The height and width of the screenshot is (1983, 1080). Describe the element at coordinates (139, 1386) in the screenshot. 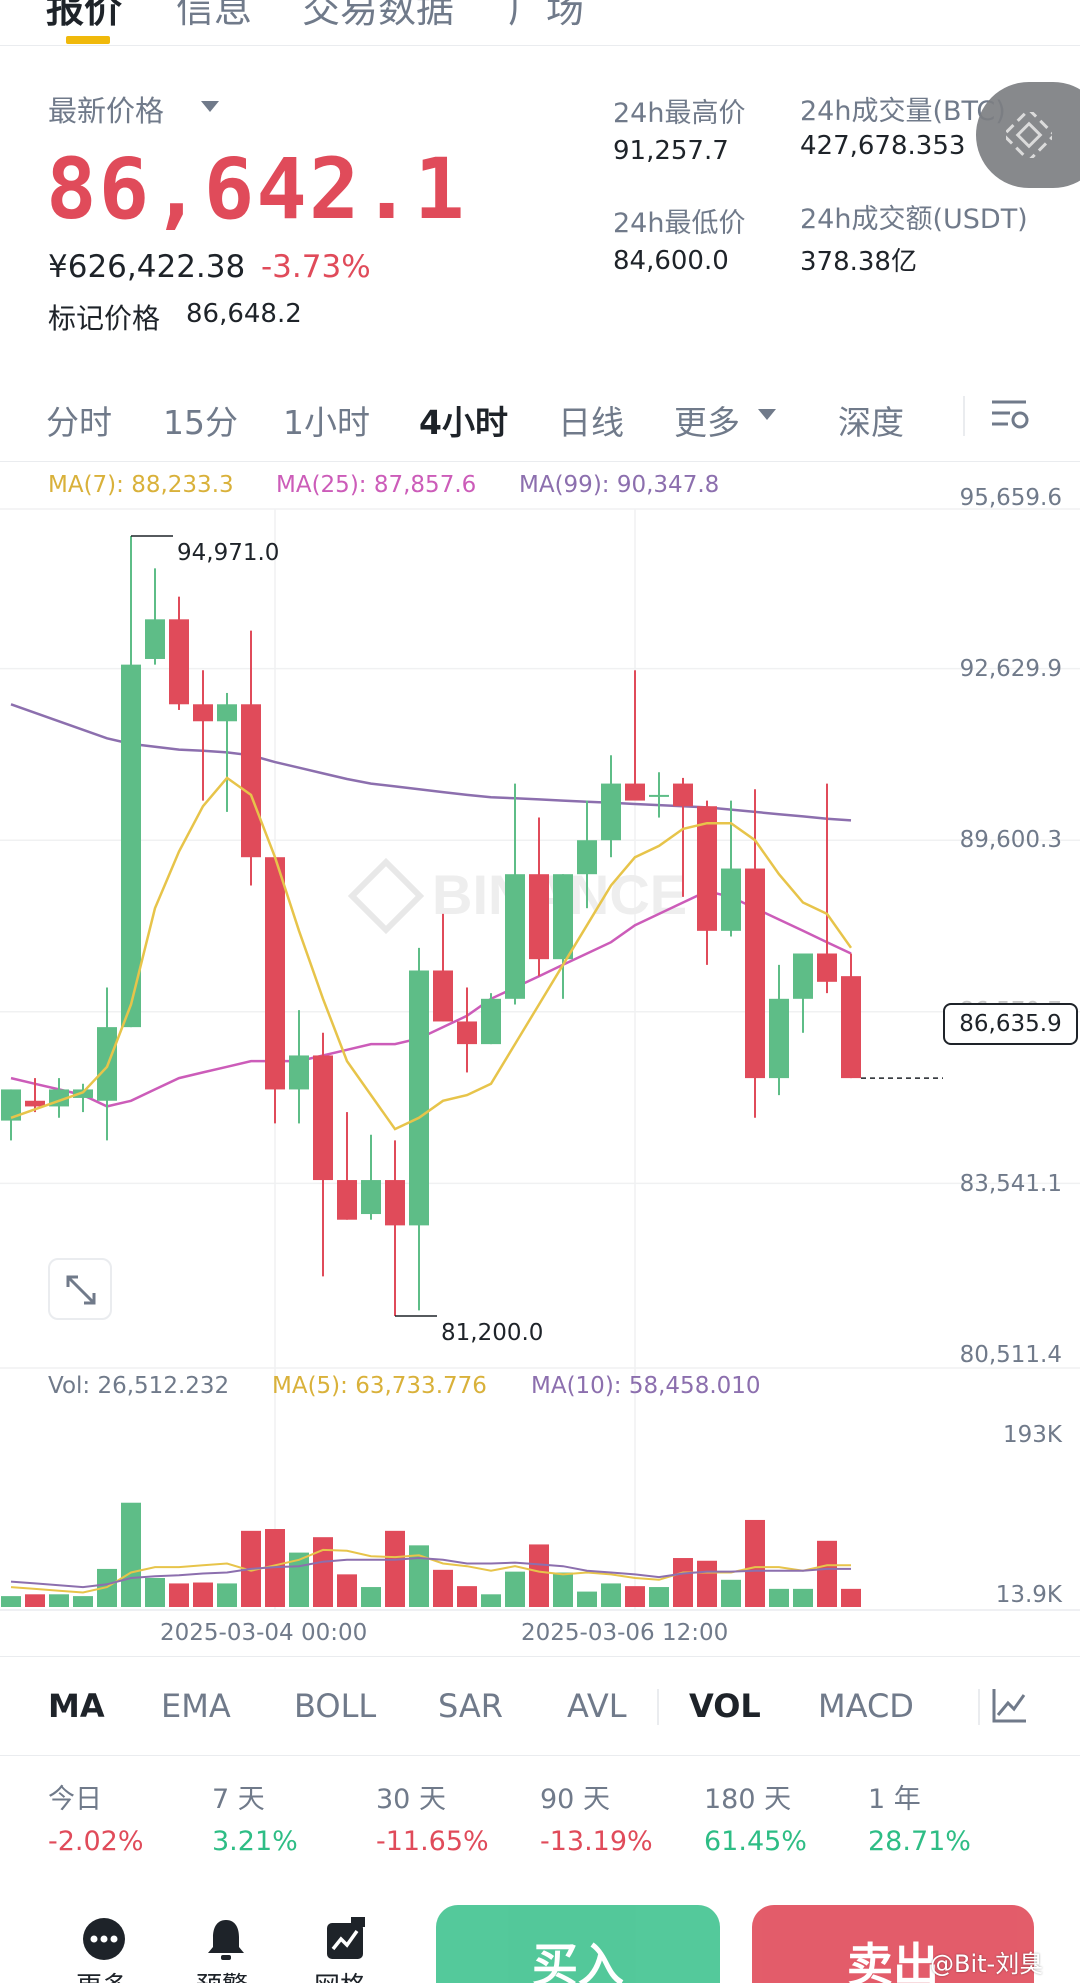

I see `volume-legend: Vol: 26,512.232` at that location.